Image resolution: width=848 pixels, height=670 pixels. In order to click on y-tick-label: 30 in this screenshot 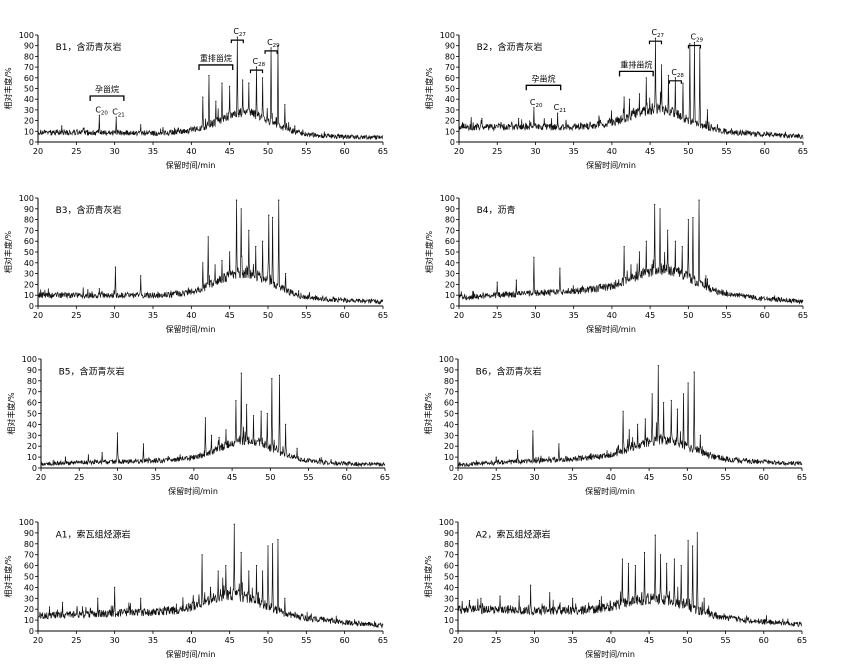, I will do `click(449, 435)`.